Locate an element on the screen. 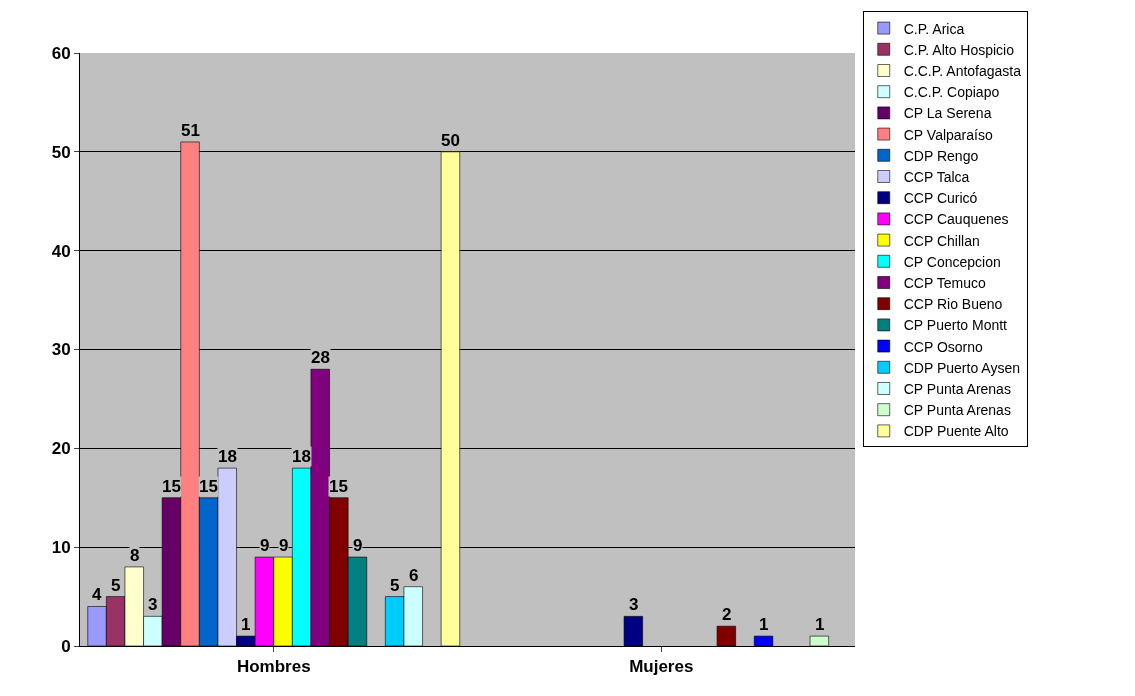 The image size is (1135, 696). legend-label: CCP Cauquenes is located at coordinates (956, 219).